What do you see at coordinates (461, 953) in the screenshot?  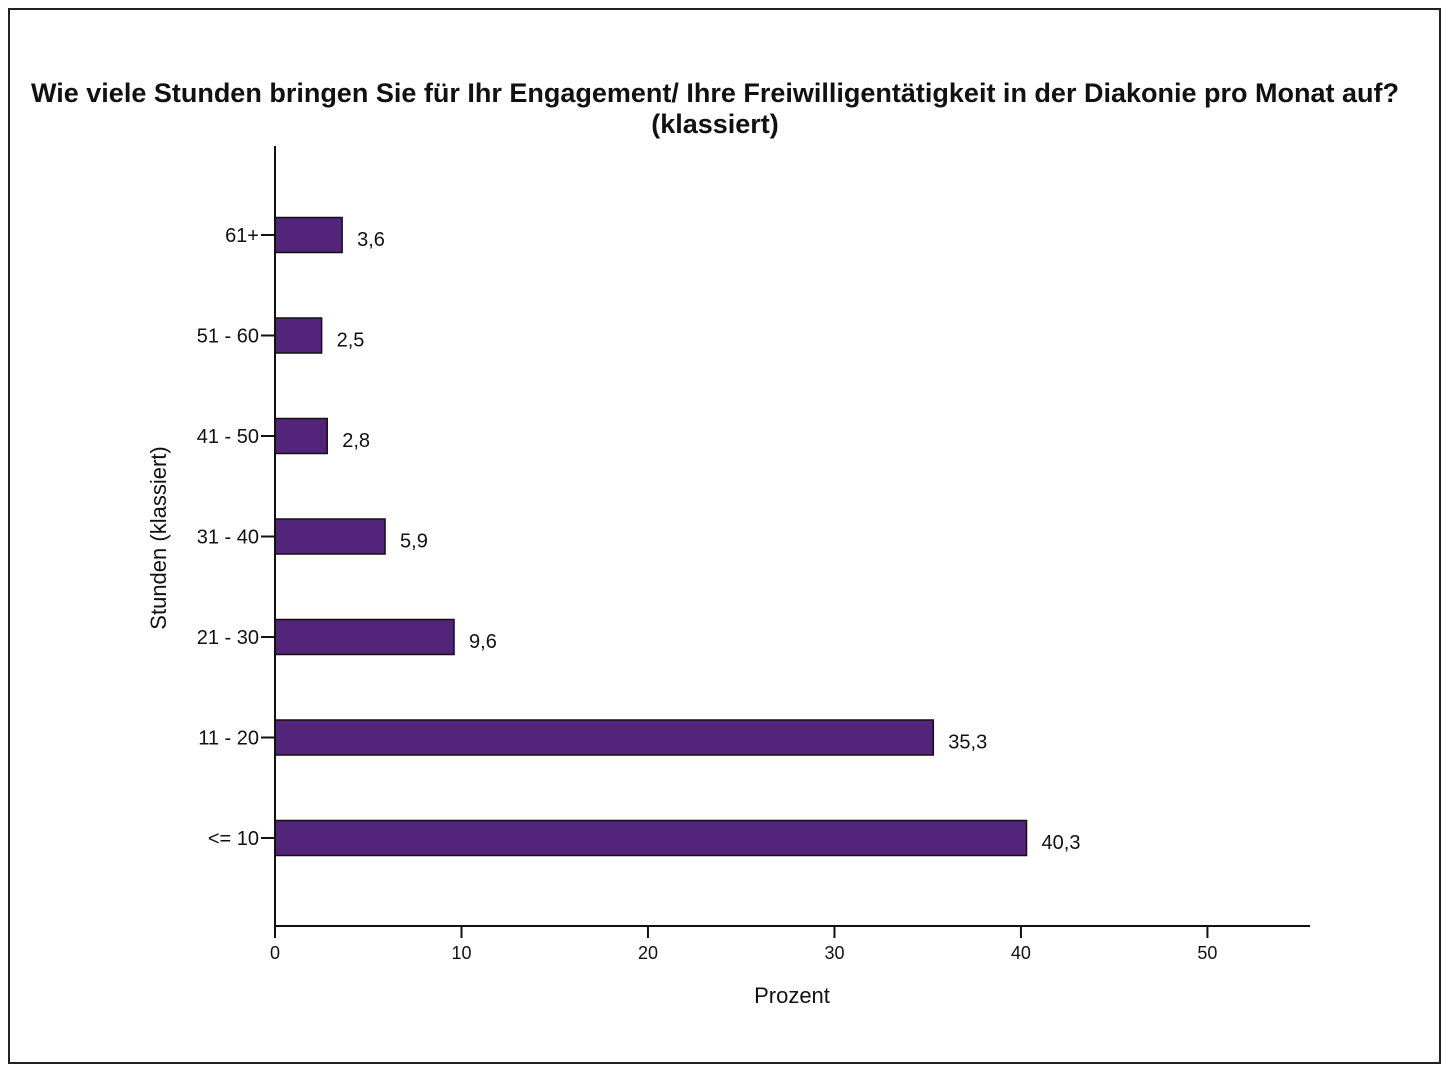 I see `x-tick-label: 10` at bounding box center [461, 953].